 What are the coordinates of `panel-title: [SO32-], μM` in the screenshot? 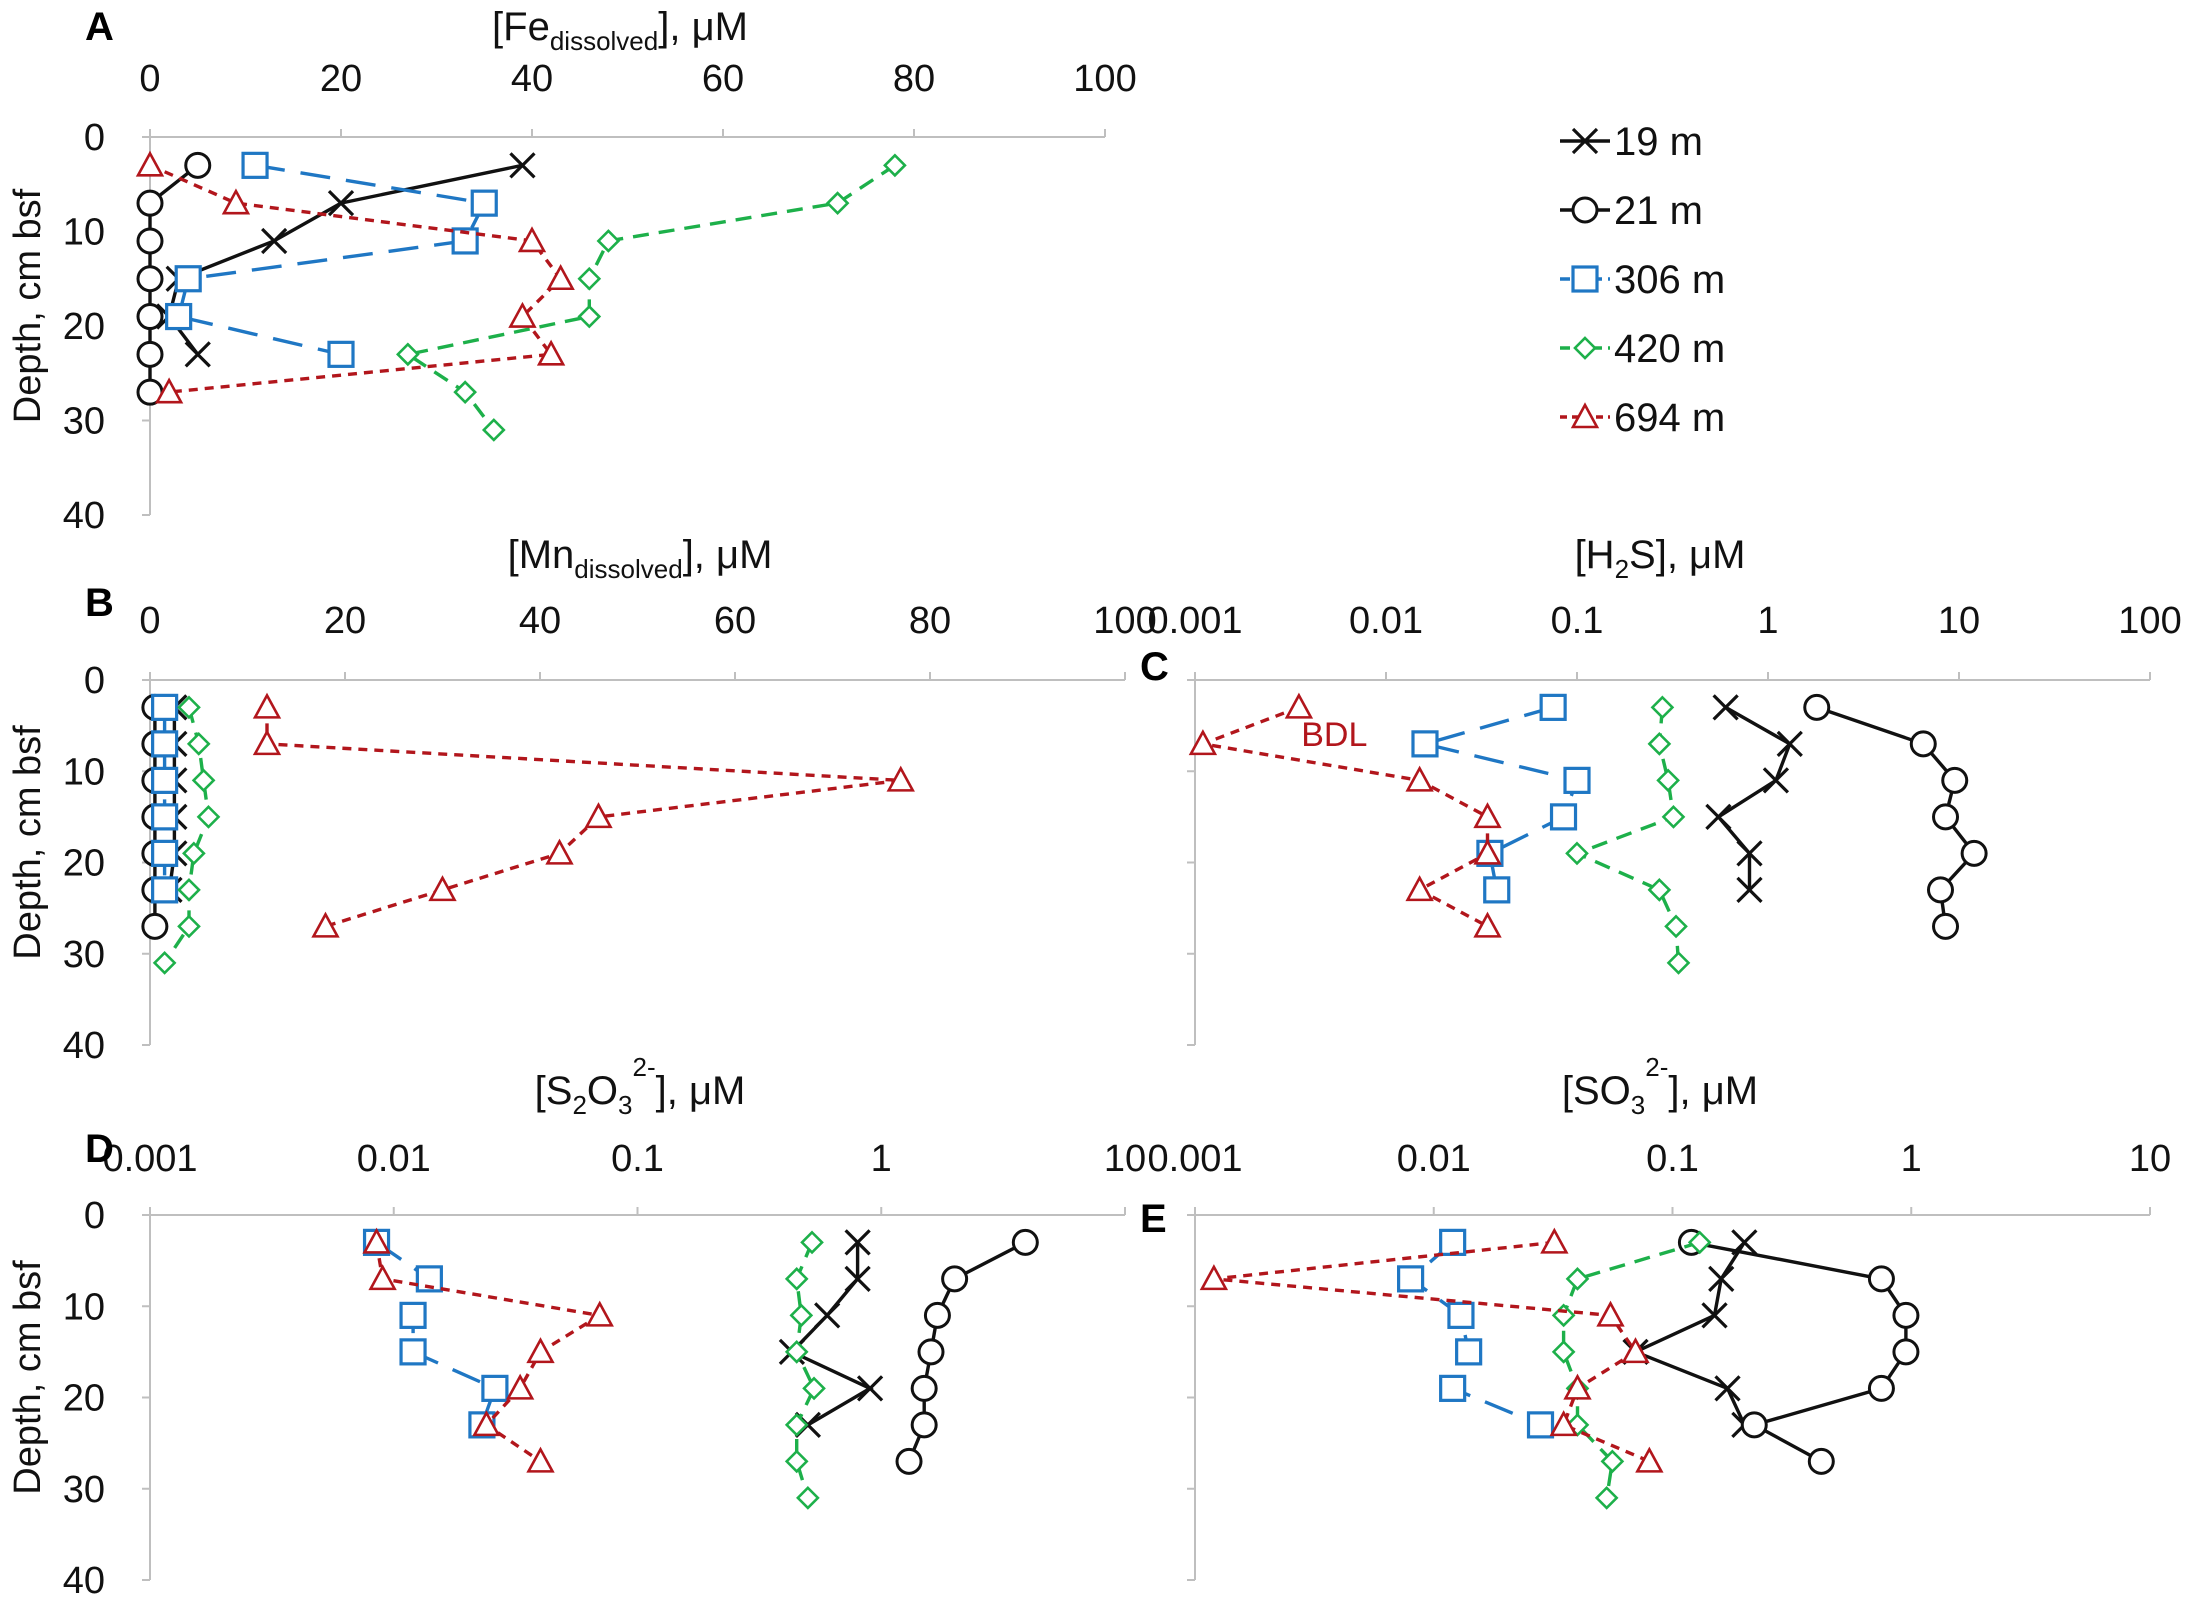 It's located at (1660, 1086).